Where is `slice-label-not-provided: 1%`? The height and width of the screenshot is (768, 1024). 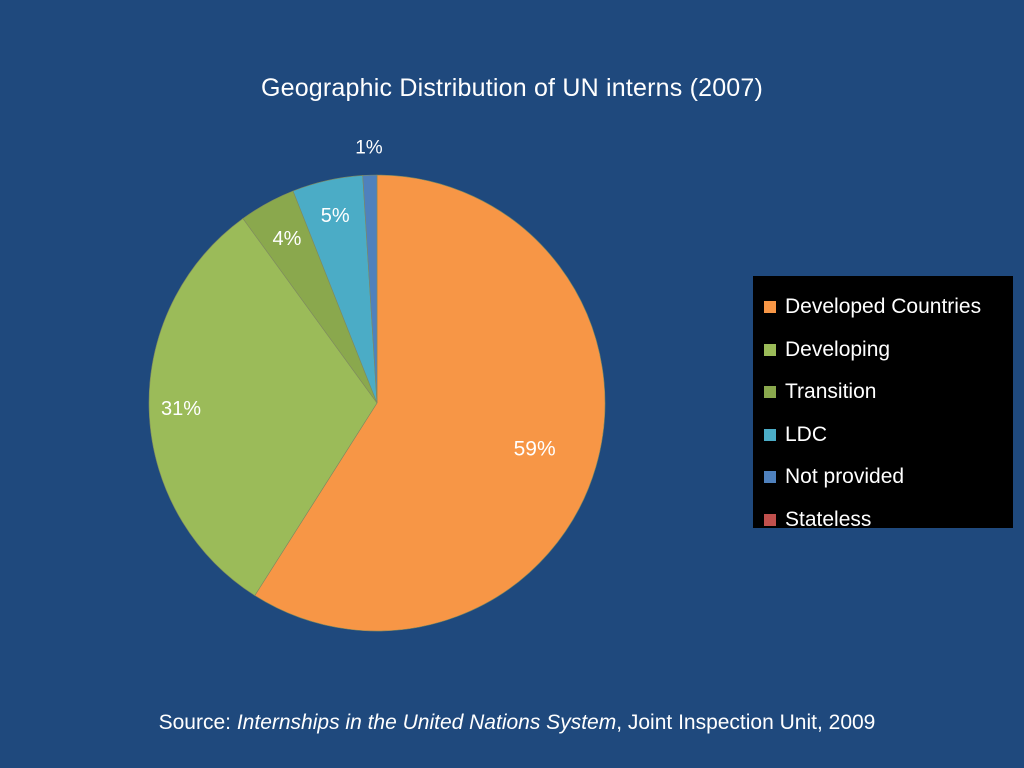 slice-label-not-provided: 1% is located at coordinates (369, 147).